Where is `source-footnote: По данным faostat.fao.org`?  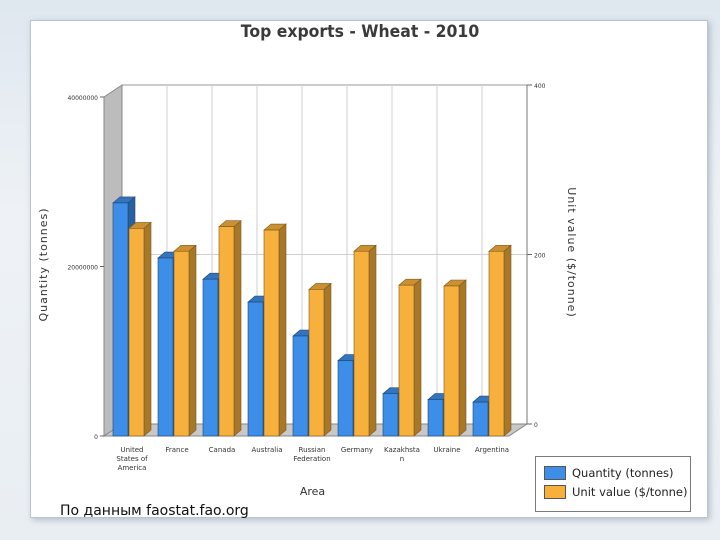
source-footnote: По данным faostat.fao.org is located at coordinates (154, 511).